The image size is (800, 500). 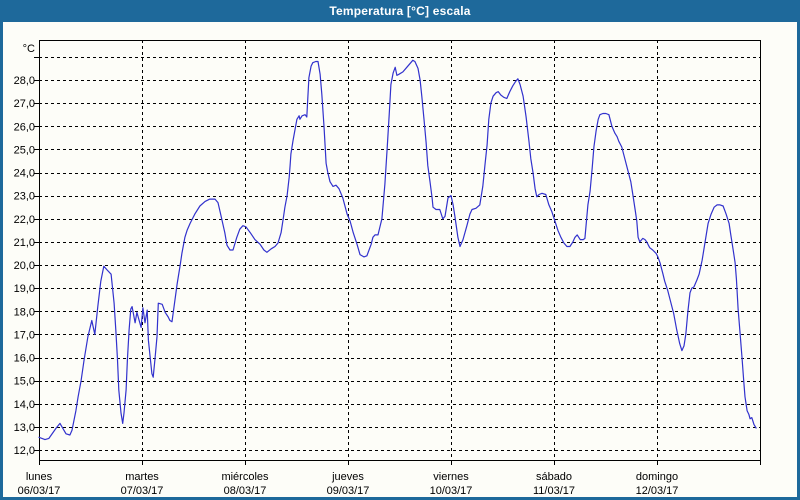 What do you see at coordinates (142, 491) in the screenshot?
I see `x-date-label: 07/03/17` at bounding box center [142, 491].